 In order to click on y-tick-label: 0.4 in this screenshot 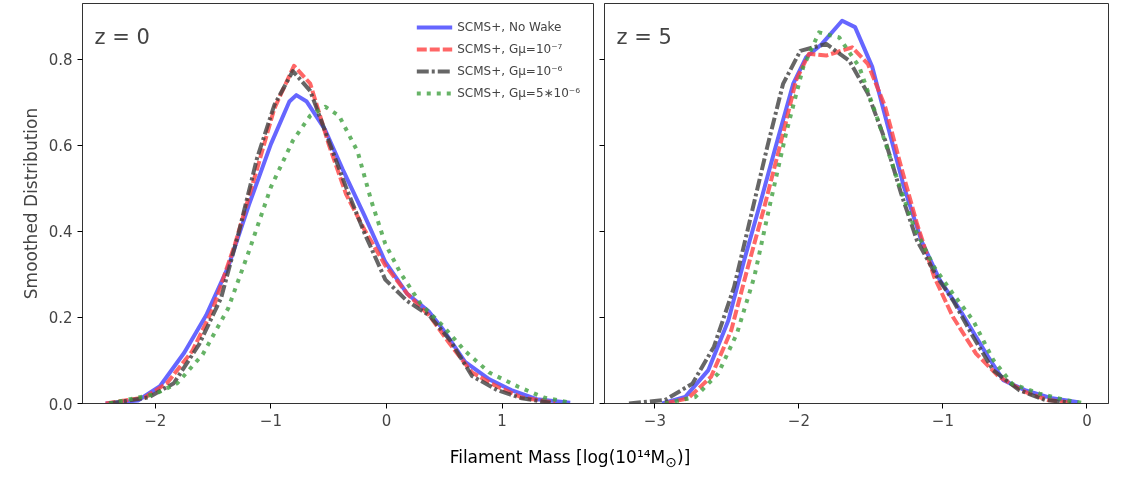, I will do `click(60, 232)`.